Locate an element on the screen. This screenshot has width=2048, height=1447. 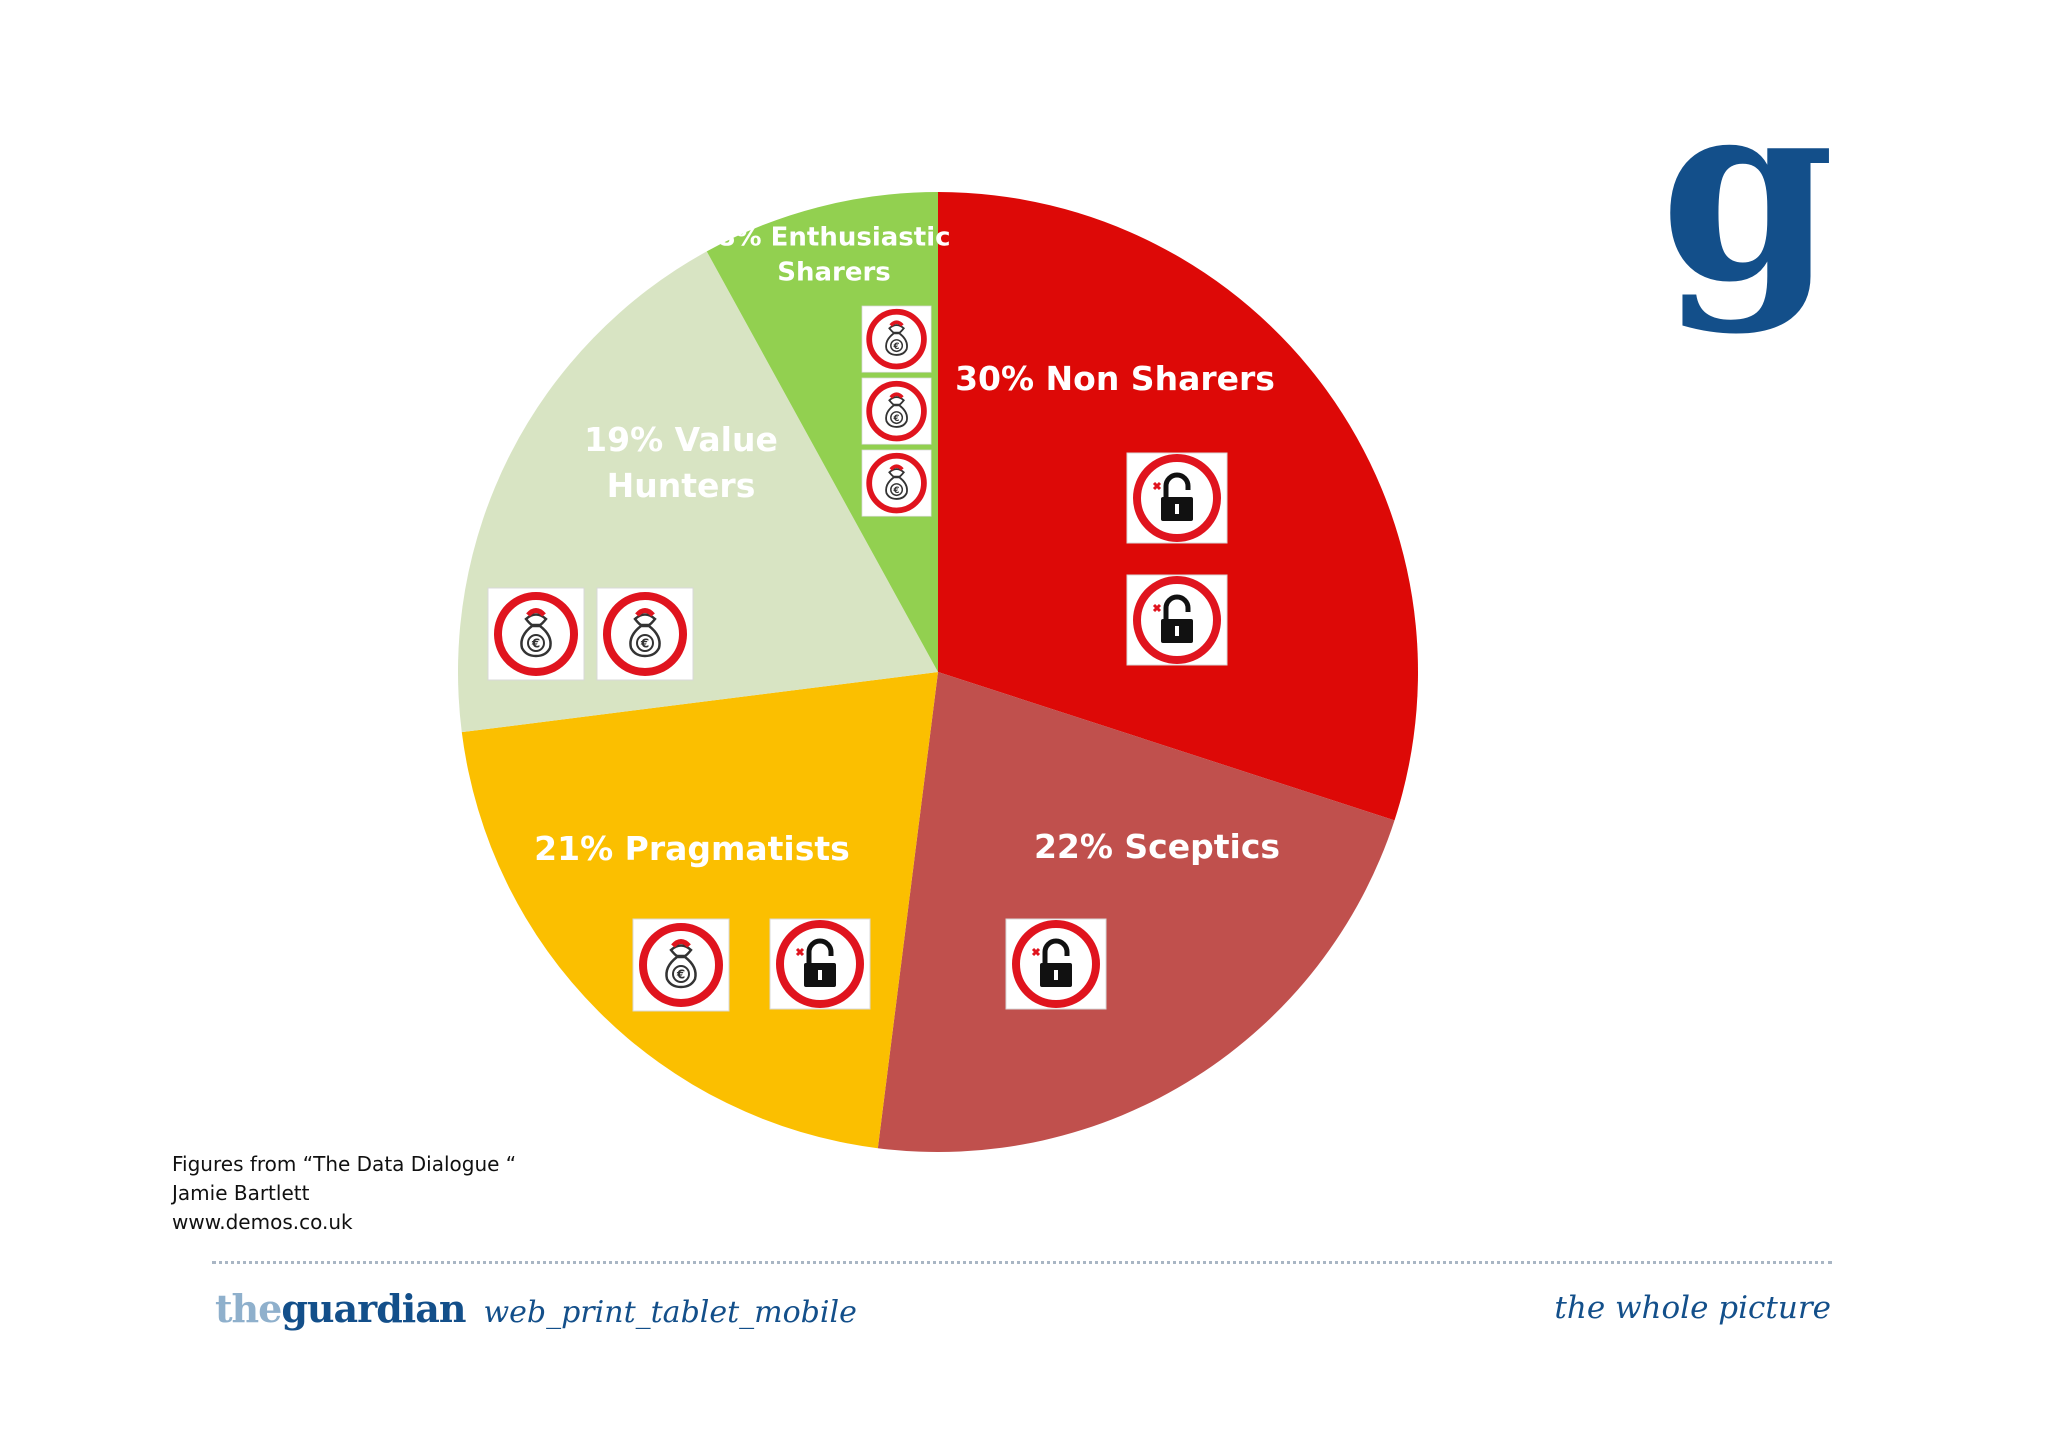
brand-guardian: guardian is located at coordinates (373, 1308).